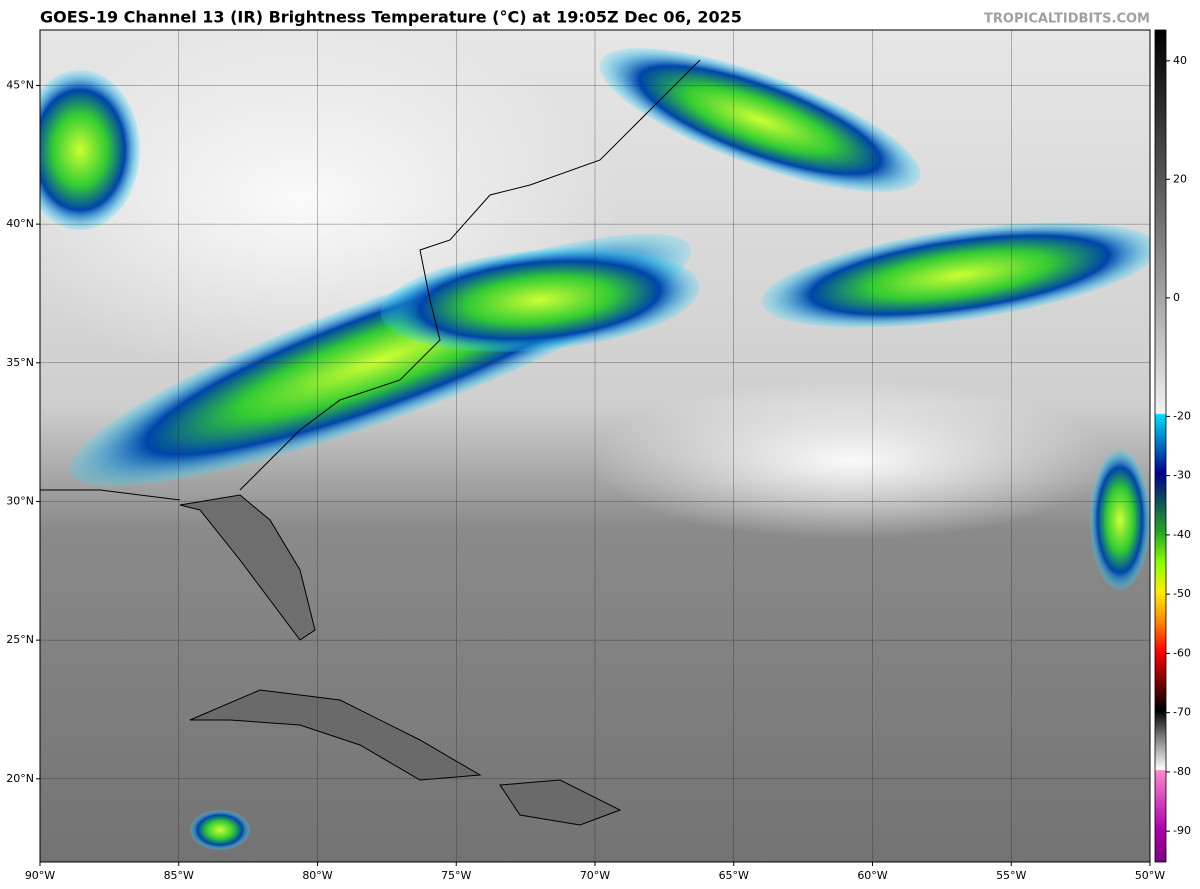 Image resolution: width=1200 pixels, height=889 pixels. Describe the element at coordinates (20, 362) in the screenshot. I see `lat-label: 35°N` at that location.